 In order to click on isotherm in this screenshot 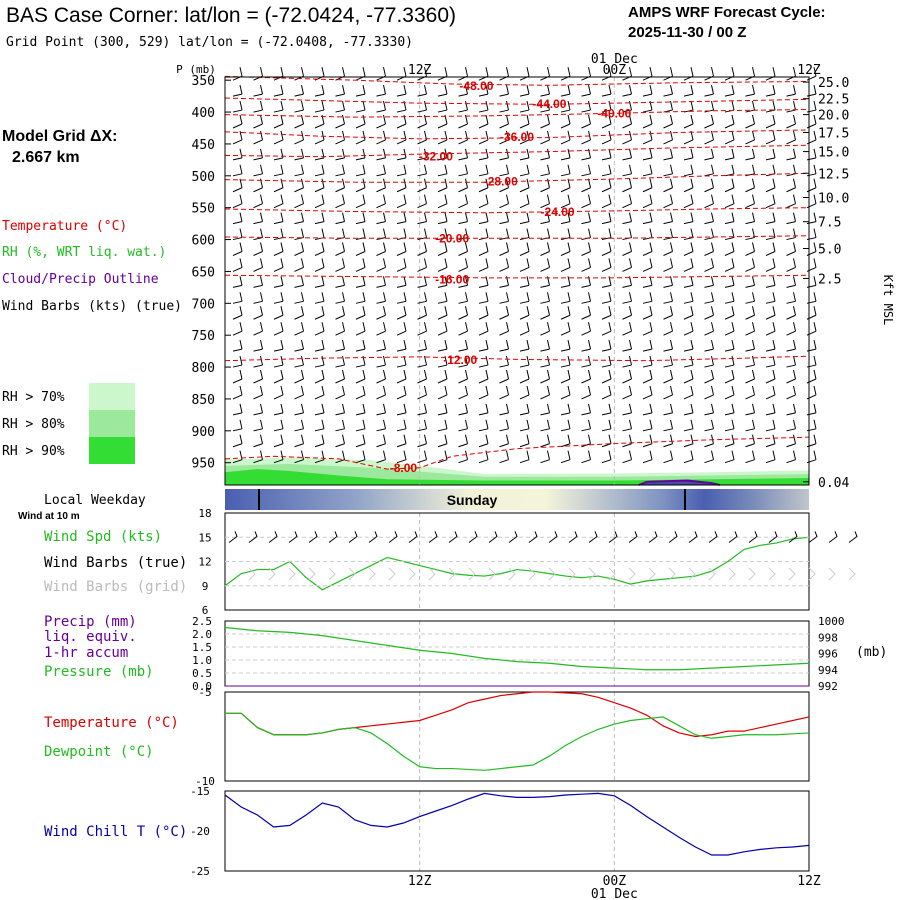, I will do `click(517, 276)`.